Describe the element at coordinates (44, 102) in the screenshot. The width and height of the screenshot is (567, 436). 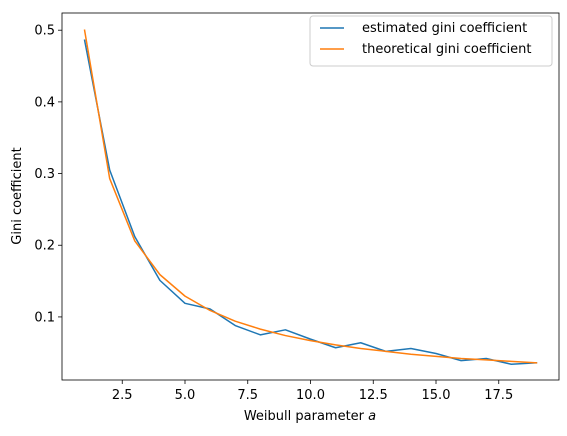
I see `y-tick-label: 0.4` at that location.